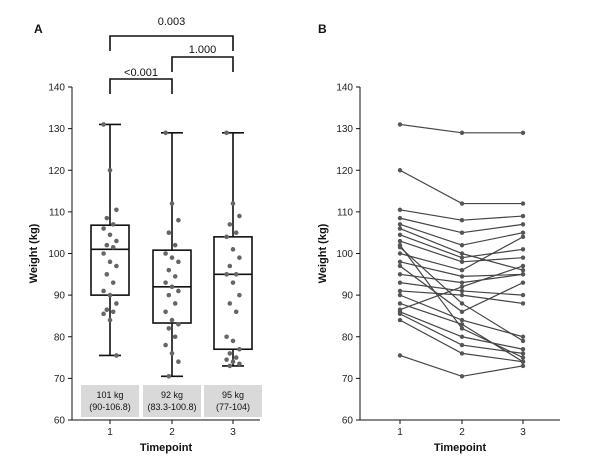 This screenshot has height=470, width=600. I want to click on panel-b-y-tick-label: 120, so click(344, 171).